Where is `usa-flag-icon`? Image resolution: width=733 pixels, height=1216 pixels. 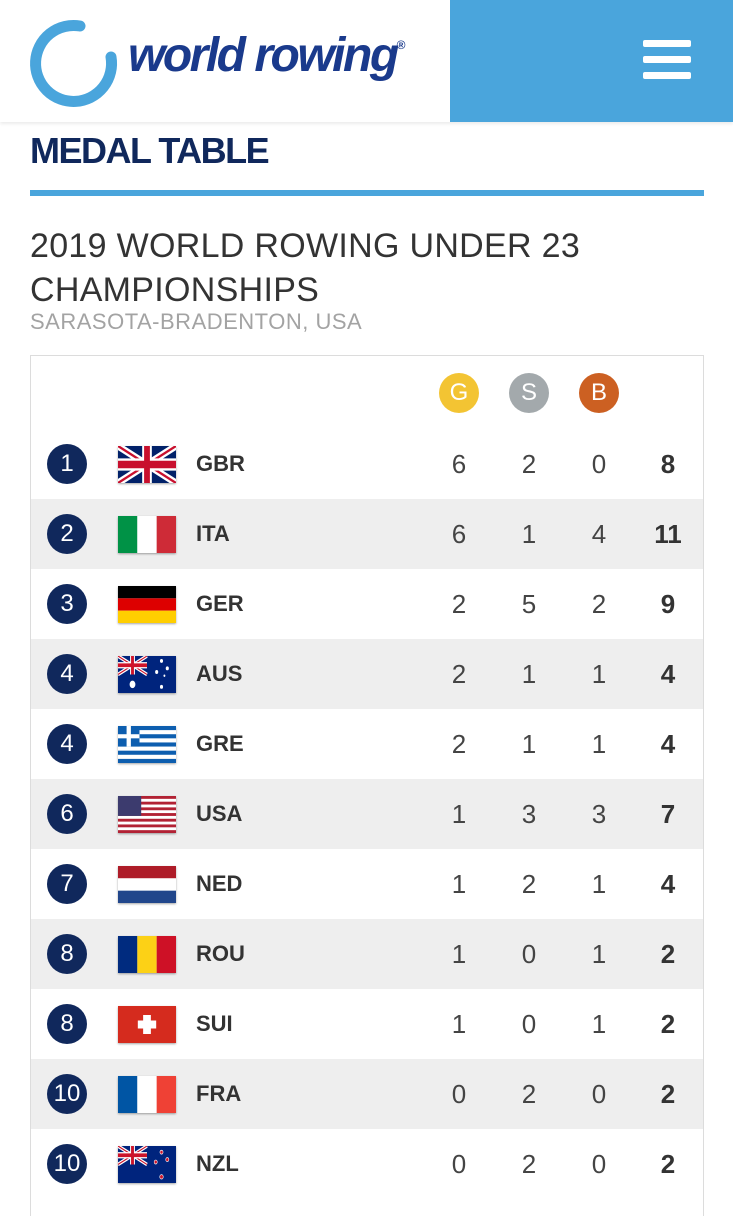 usa-flag-icon is located at coordinates (147, 814).